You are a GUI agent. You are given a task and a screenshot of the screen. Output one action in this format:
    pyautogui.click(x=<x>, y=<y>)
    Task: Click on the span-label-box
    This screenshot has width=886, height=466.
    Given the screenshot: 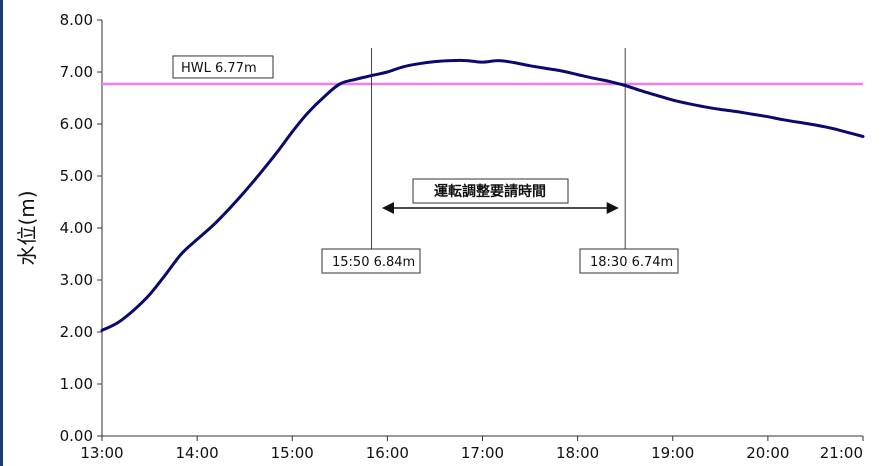 What is the action you would take?
    pyautogui.click(x=490, y=191)
    